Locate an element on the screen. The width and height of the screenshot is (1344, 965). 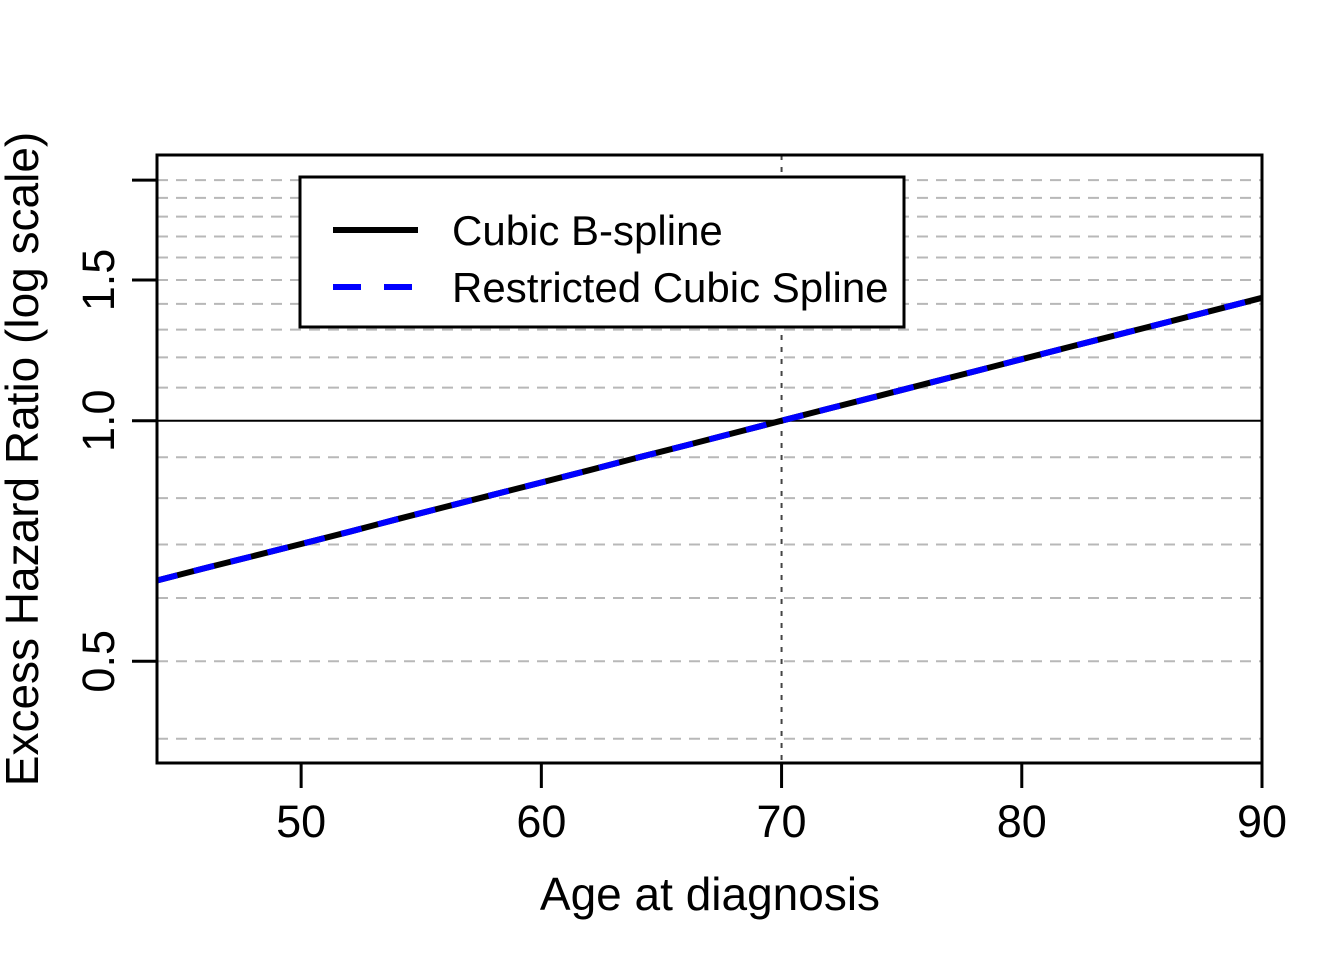
legend-box is located at coordinates (602, 252).